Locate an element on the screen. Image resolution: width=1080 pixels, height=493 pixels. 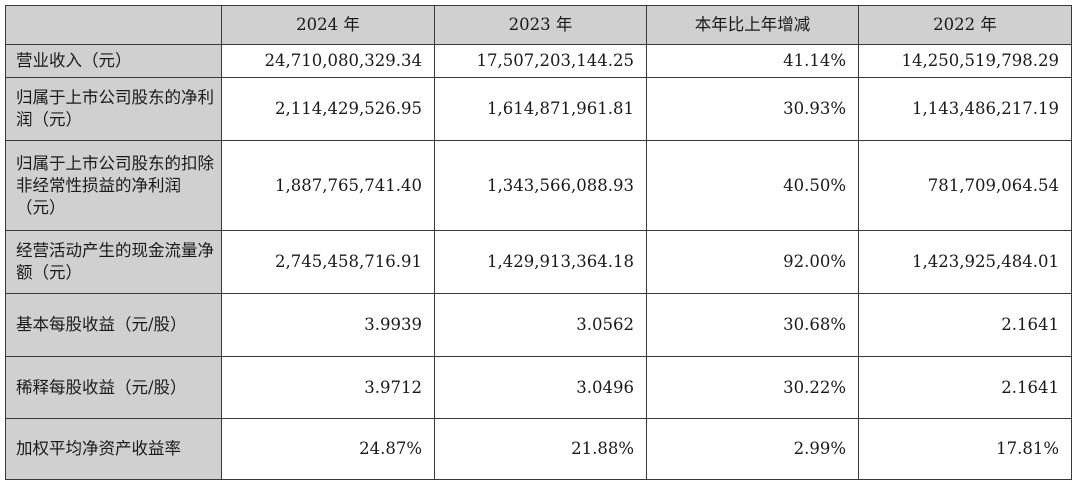
cell-change: 30.68% is located at coordinates (752, 325).